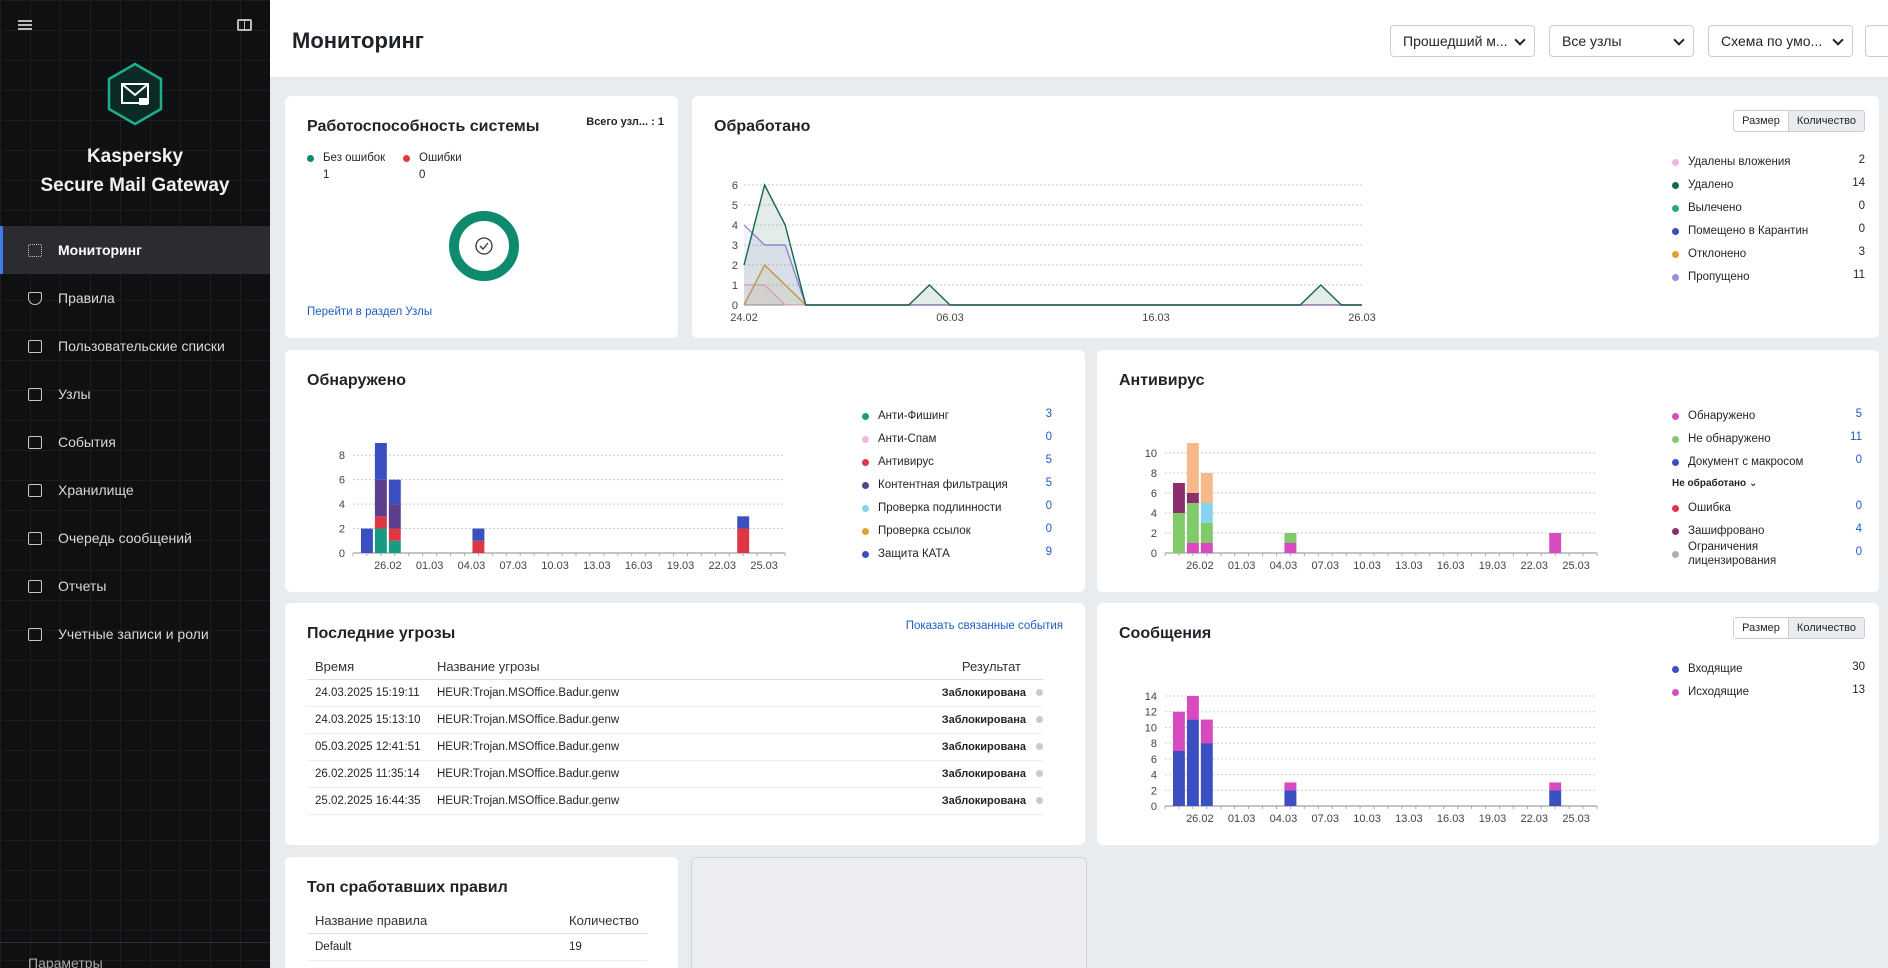 Image resolution: width=1888 pixels, height=968 pixels. I want to click on legend-item: Ошибка, so click(1737, 508).